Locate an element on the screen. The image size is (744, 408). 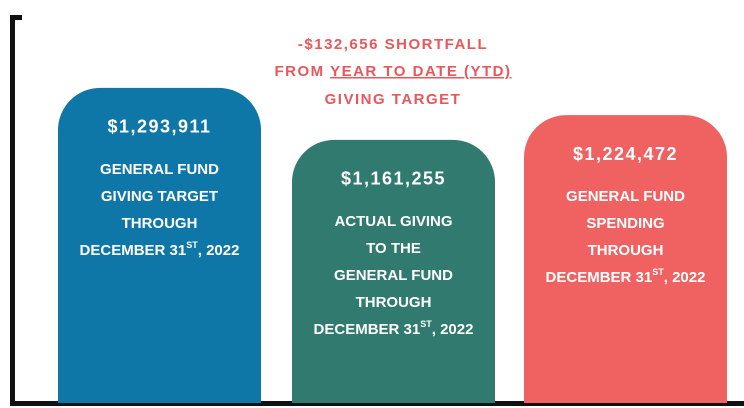
bar-description: ACTUAL GIVING is located at coordinates (393, 221).